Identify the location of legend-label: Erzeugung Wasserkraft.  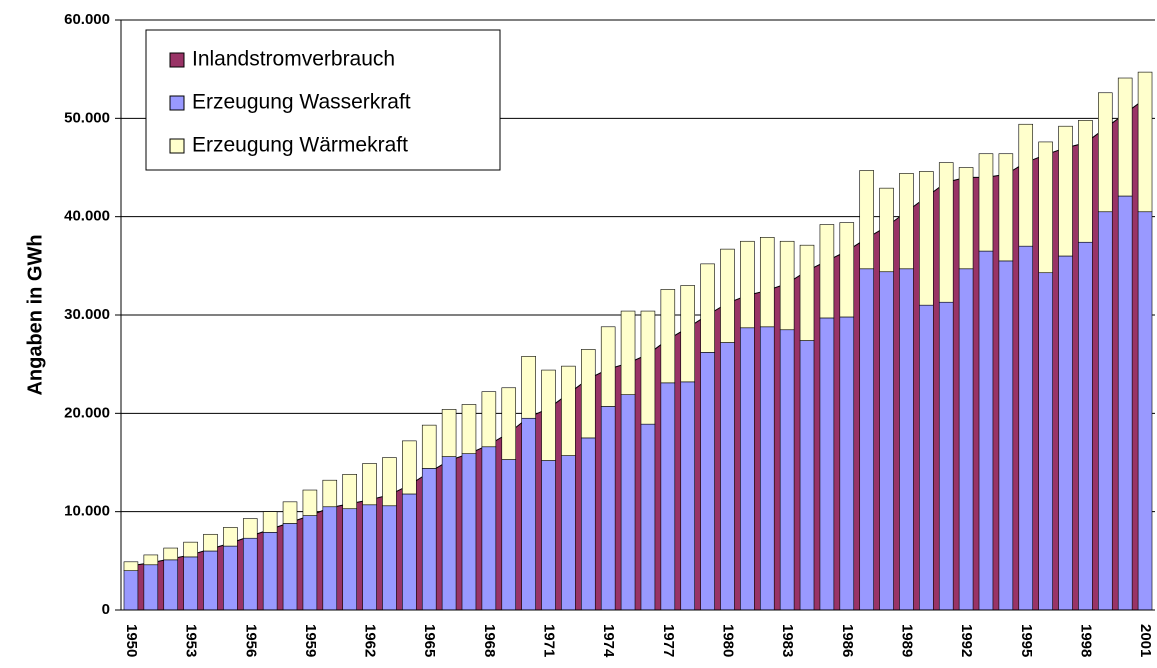
(301, 102).